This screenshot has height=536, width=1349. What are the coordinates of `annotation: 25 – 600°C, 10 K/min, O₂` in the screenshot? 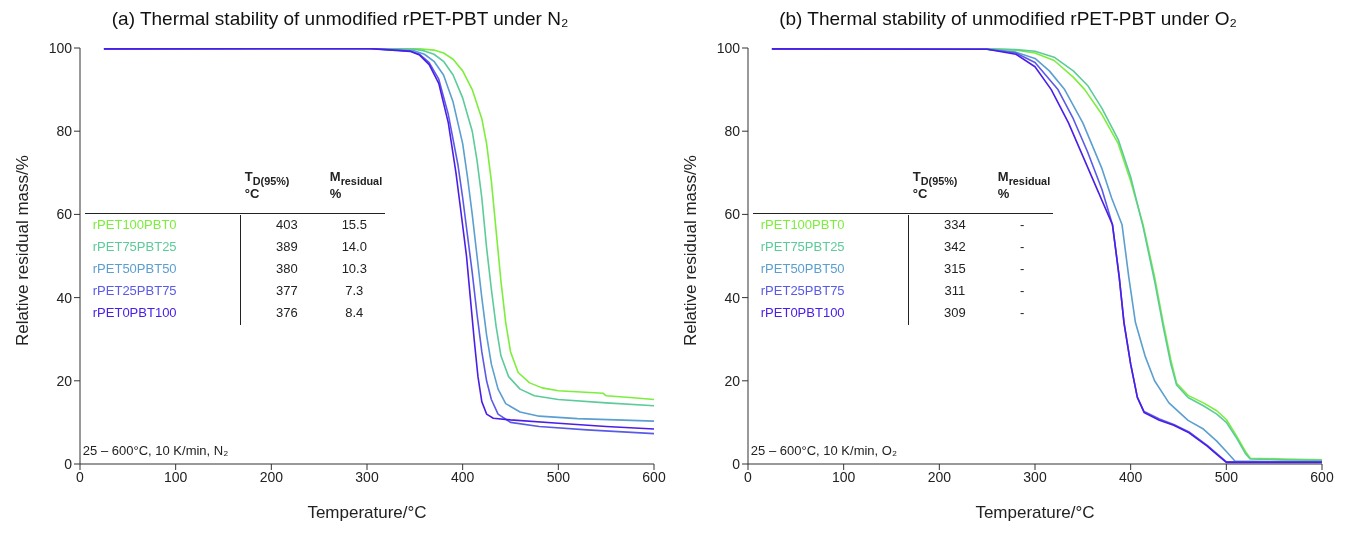 It's located at (823, 451).